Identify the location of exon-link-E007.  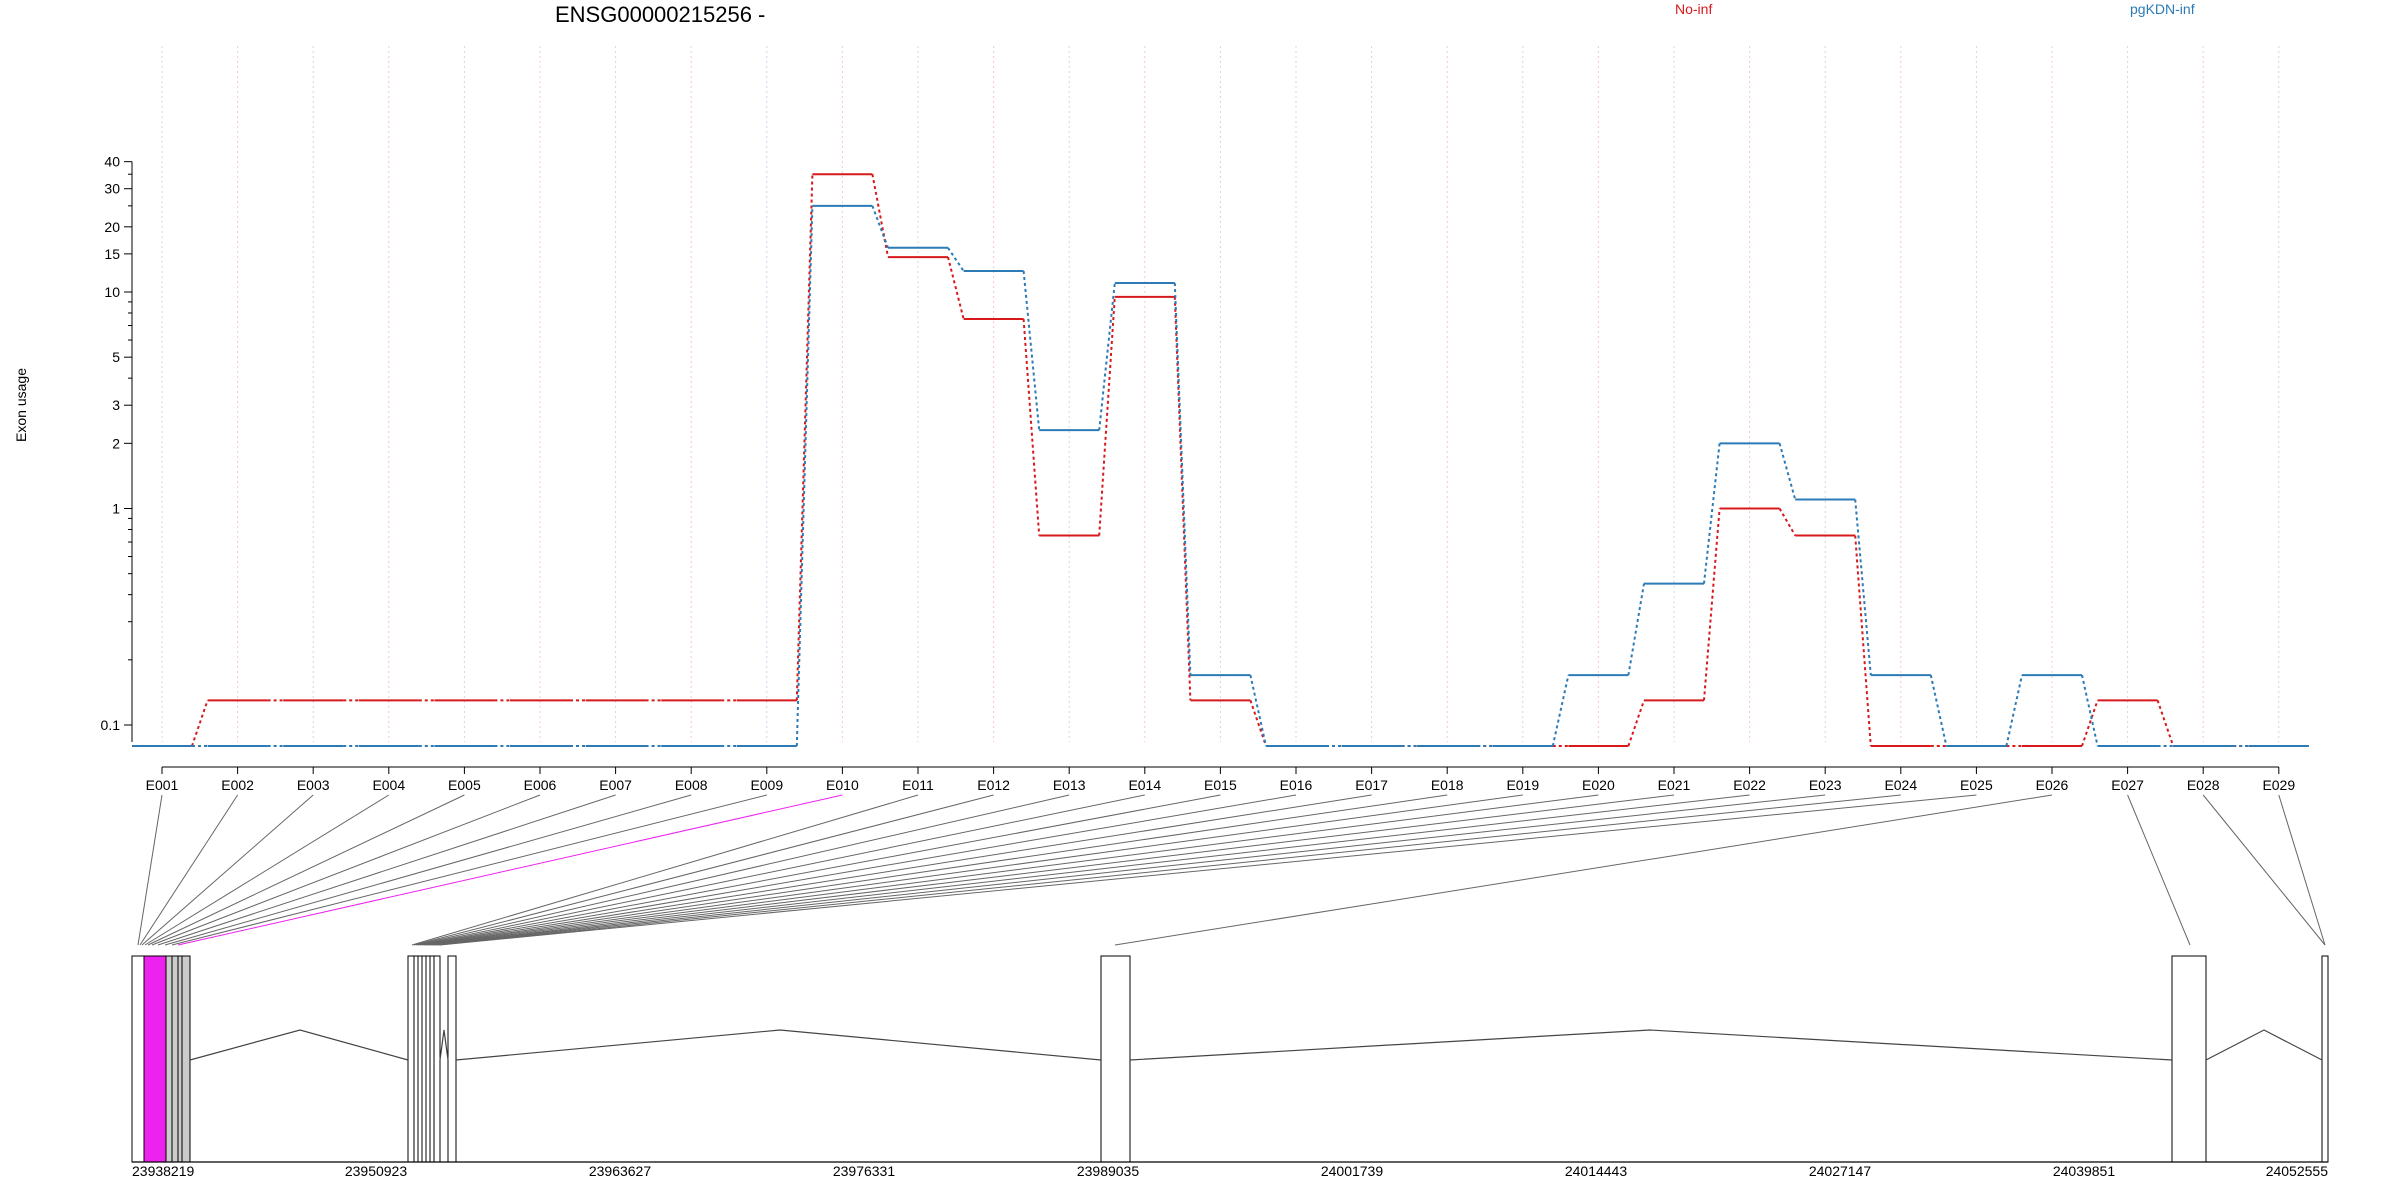
(386, 870).